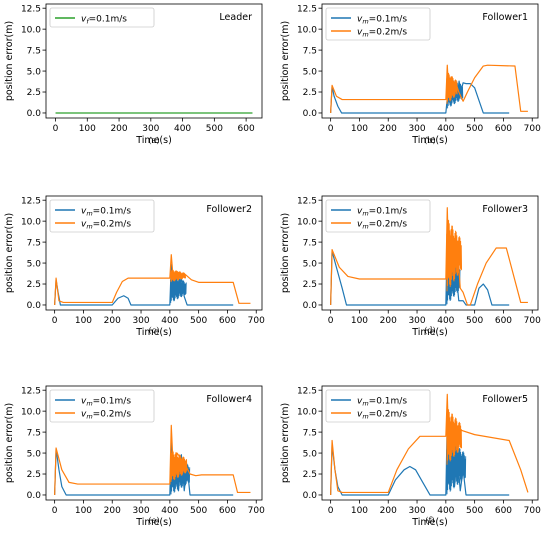  What do you see at coordinates (310, 496) in the screenshot?
I see `y-tick-label: 0.0` at bounding box center [310, 496].